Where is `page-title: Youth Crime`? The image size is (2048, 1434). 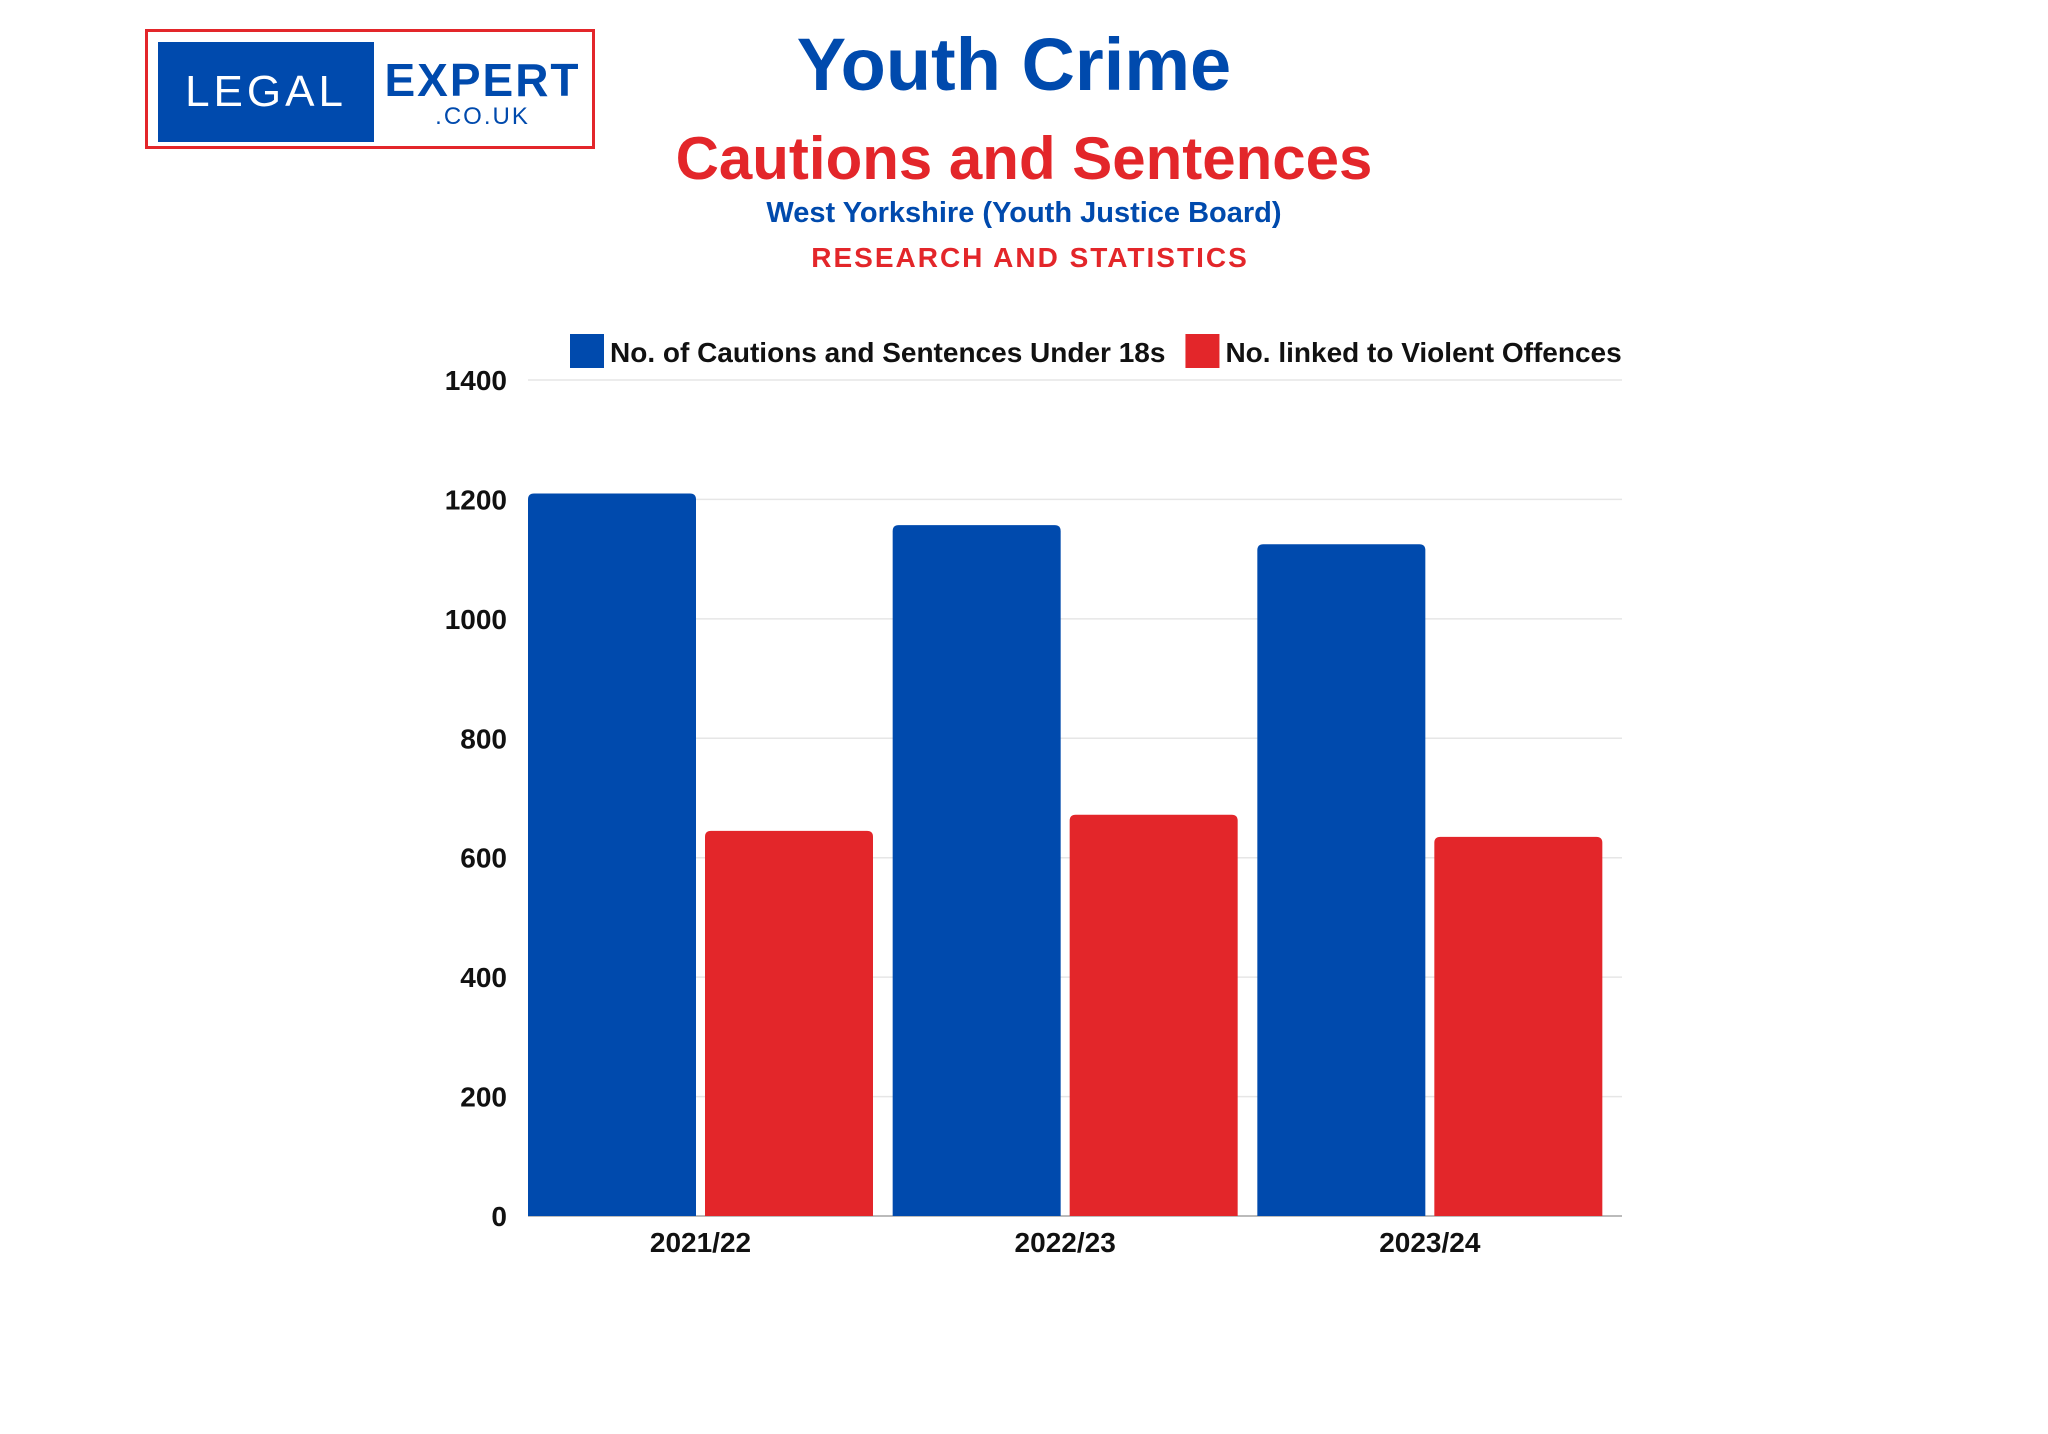
page-title: Youth Crime is located at coordinates (1014, 64).